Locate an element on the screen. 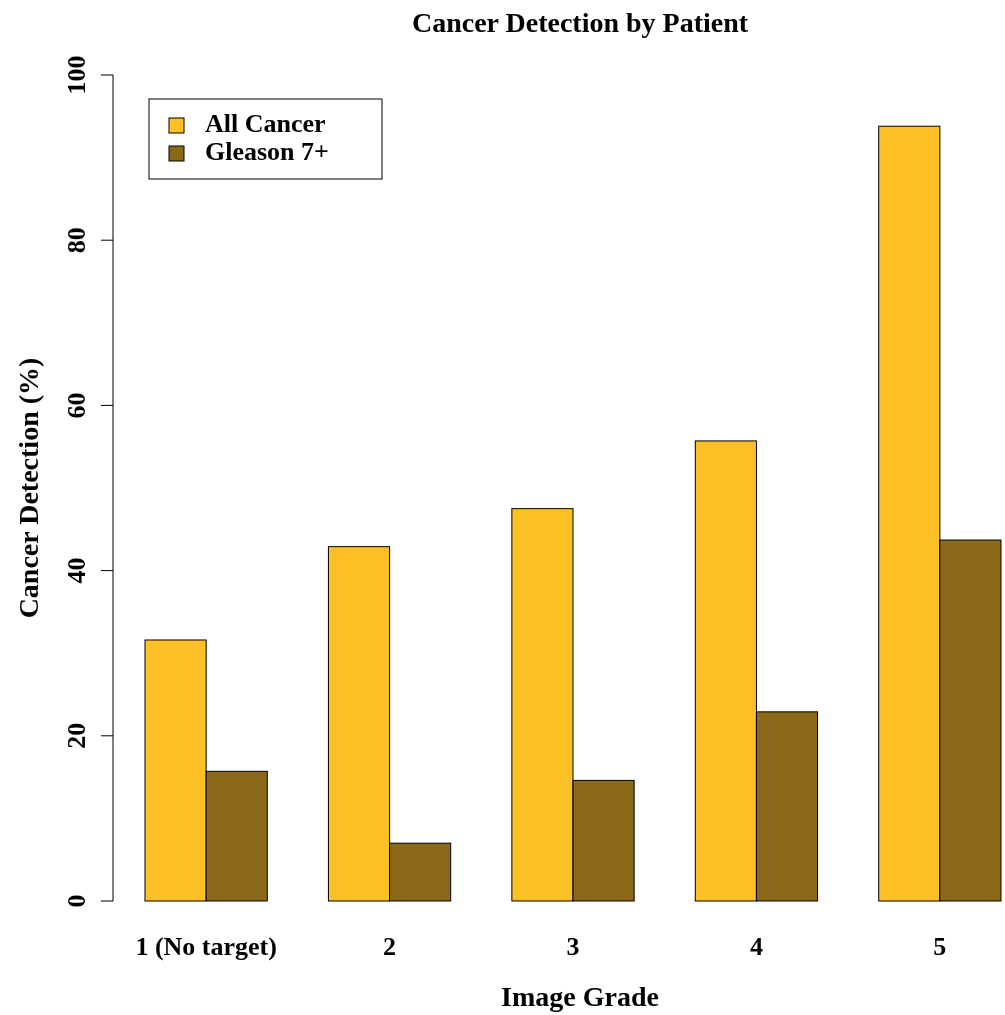 The image size is (1005, 1015). x-tick-label: 2 is located at coordinates (390, 946).